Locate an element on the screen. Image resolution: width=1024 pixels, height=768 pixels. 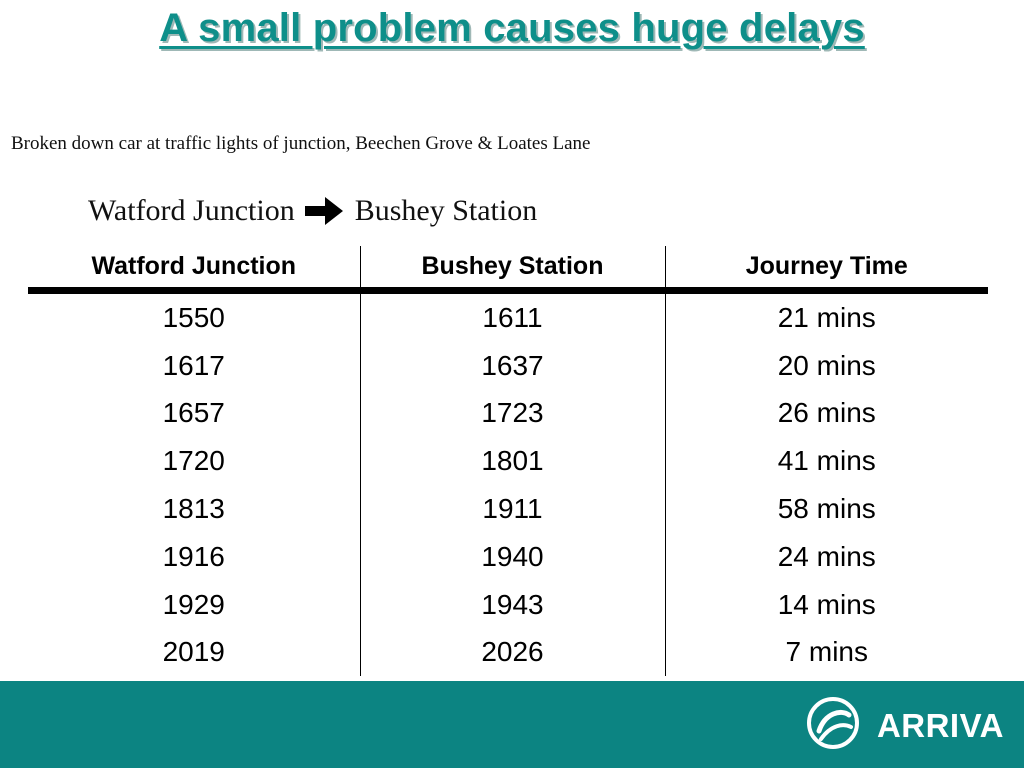
route-from: Watford Junction is located at coordinates (191, 210).